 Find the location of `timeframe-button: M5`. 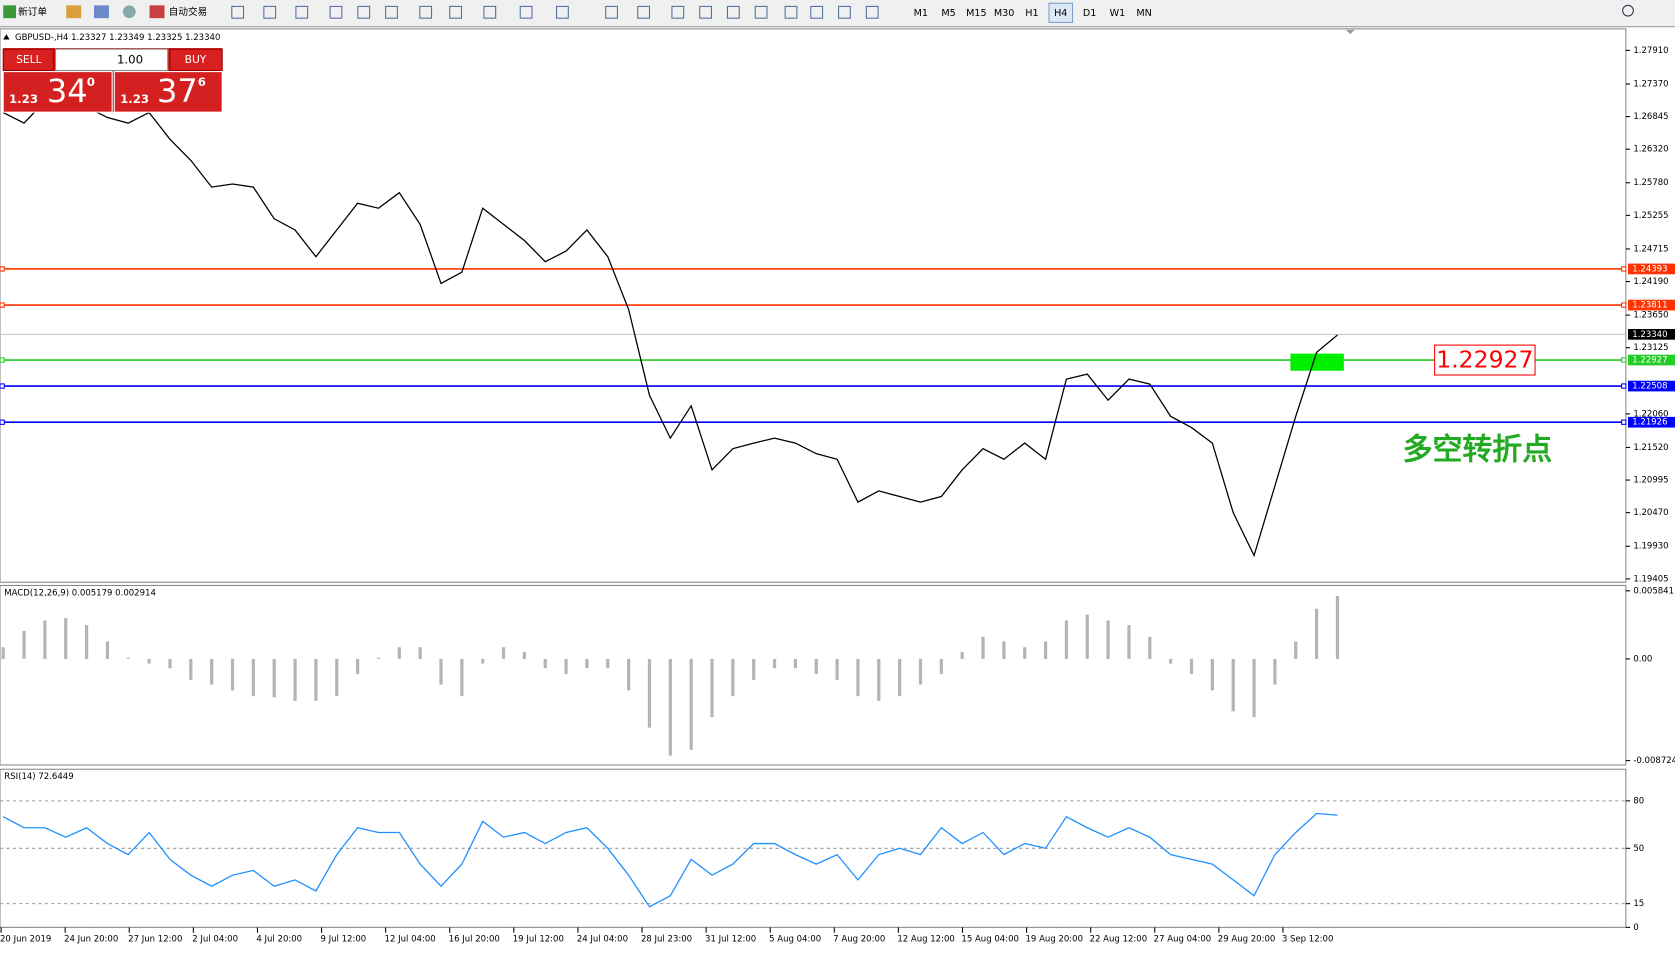

timeframe-button: M5 is located at coordinates (948, 13).